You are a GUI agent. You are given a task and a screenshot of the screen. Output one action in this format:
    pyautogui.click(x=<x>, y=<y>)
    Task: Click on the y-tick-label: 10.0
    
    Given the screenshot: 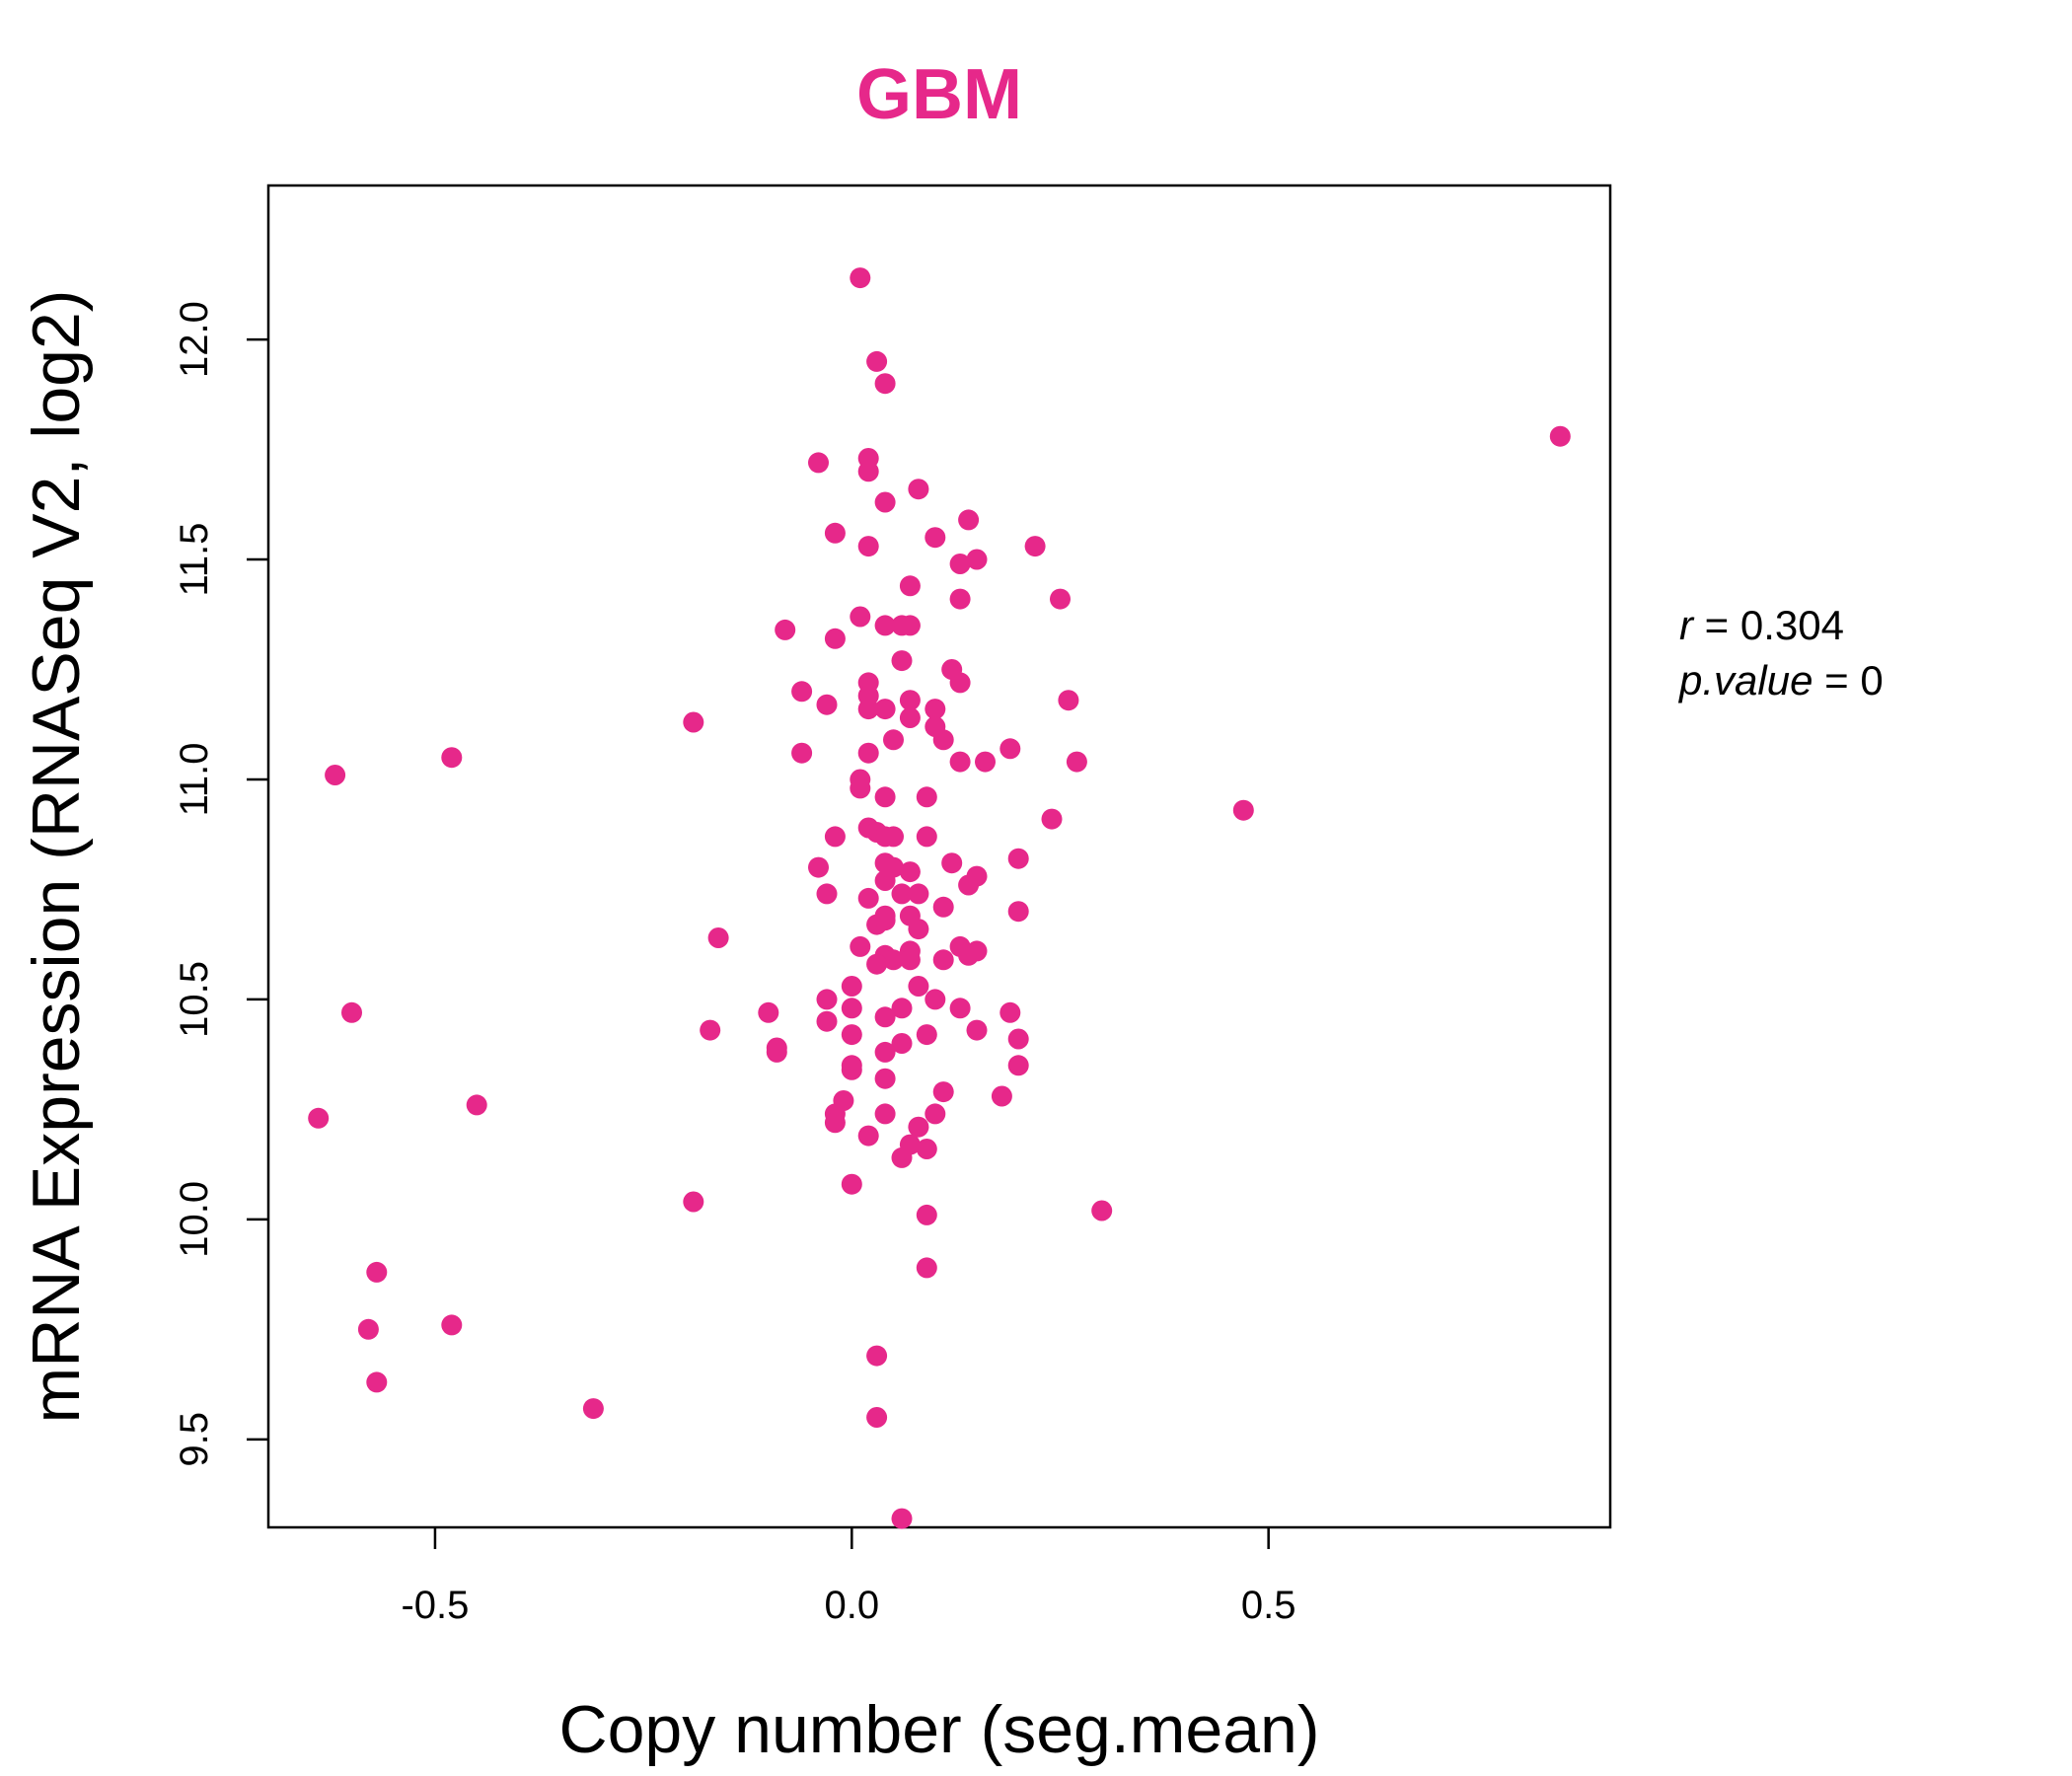 What is the action you would take?
    pyautogui.click(x=194, y=1219)
    